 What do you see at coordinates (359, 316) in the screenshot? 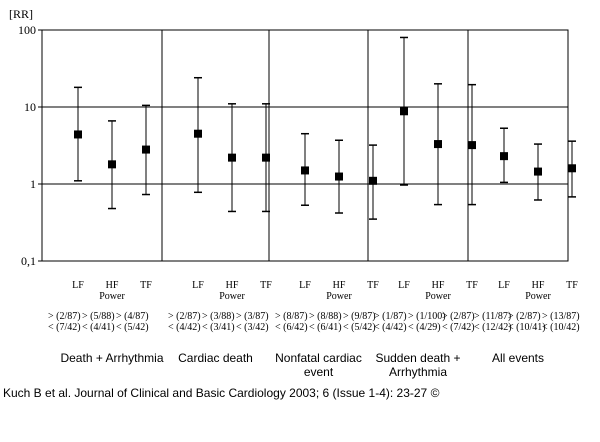
I see `count-line: > (9/87)` at bounding box center [359, 316].